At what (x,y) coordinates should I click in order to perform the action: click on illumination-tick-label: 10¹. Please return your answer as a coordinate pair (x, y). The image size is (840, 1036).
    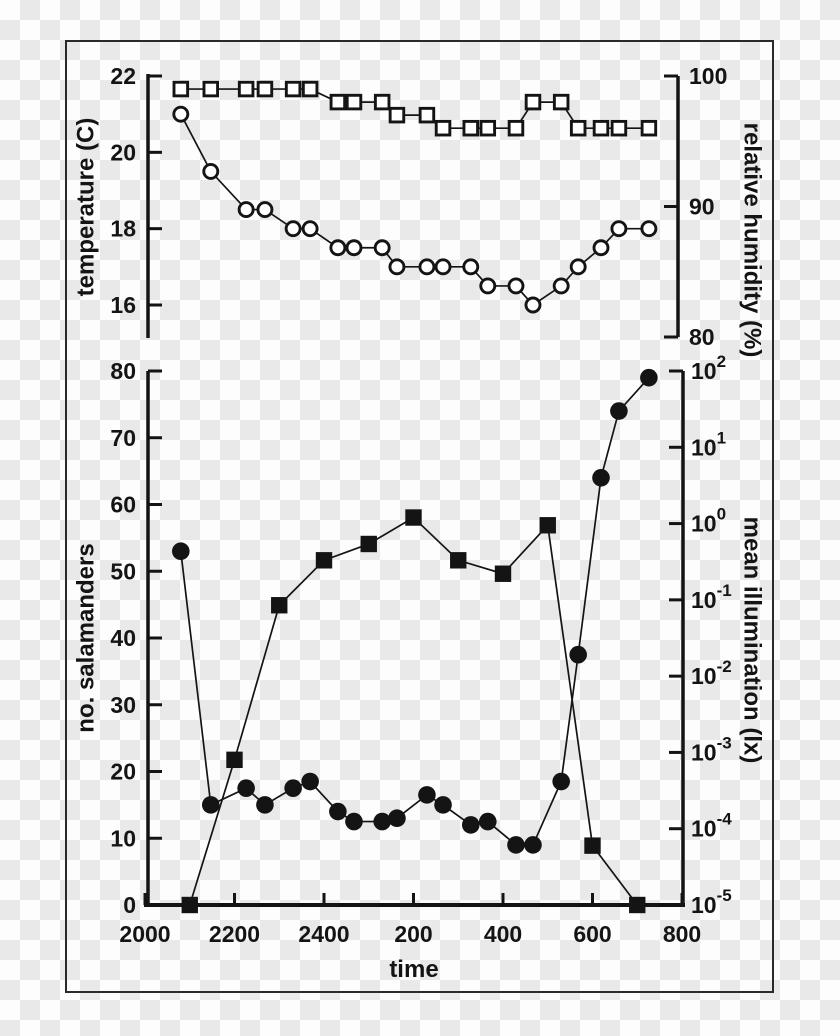
    Looking at the image, I should click on (708, 444).